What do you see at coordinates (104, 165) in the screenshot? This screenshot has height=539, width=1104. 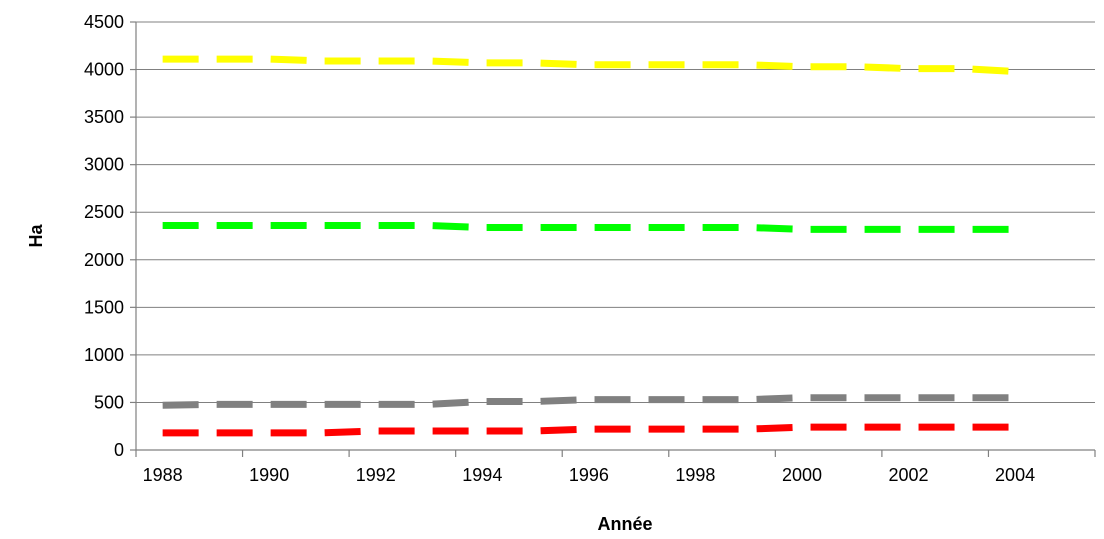 I see `y-tick-label: 3000` at bounding box center [104, 165].